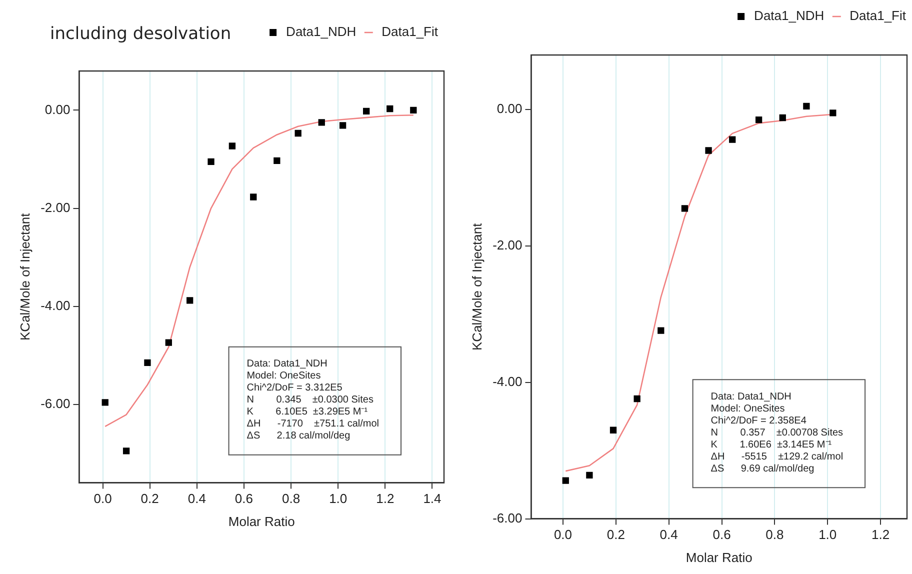 Image resolution: width=912 pixels, height=574 pixels. Describe the element at coordinates (758, 420) in the screenshot. I see `annotation: Chi^2/DoF = 2.358E4` at that location.